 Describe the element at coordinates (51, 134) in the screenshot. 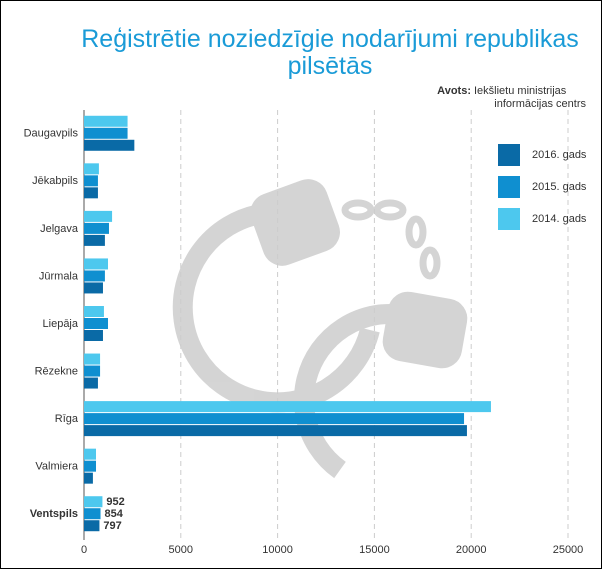

I see `y-tick-label: Daugavpils` at that location.